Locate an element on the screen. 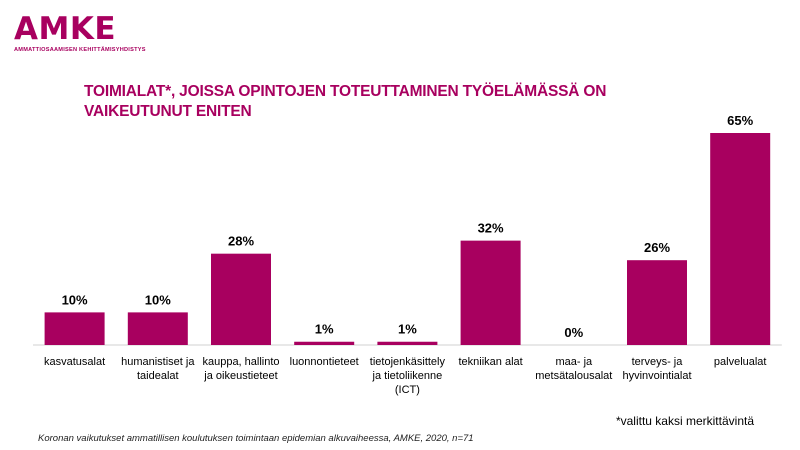  logo-wordmark: AMKE is located at coordinates (65, 29).